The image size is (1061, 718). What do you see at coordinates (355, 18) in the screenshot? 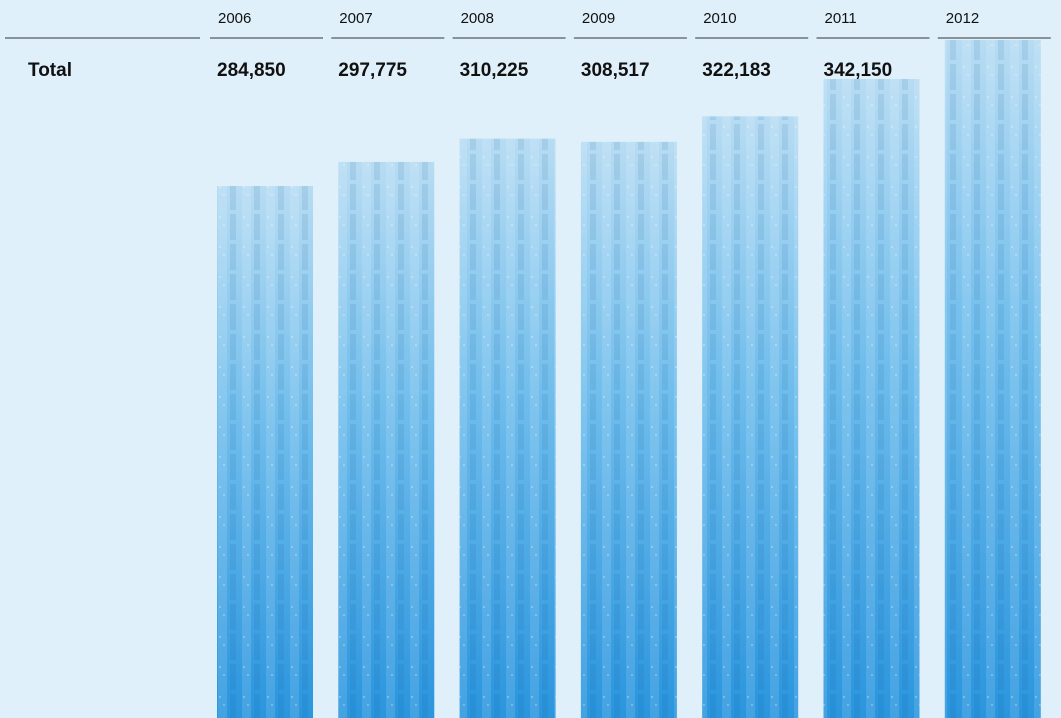
I see `year-label: 2007` at bounding box center [355, 18].